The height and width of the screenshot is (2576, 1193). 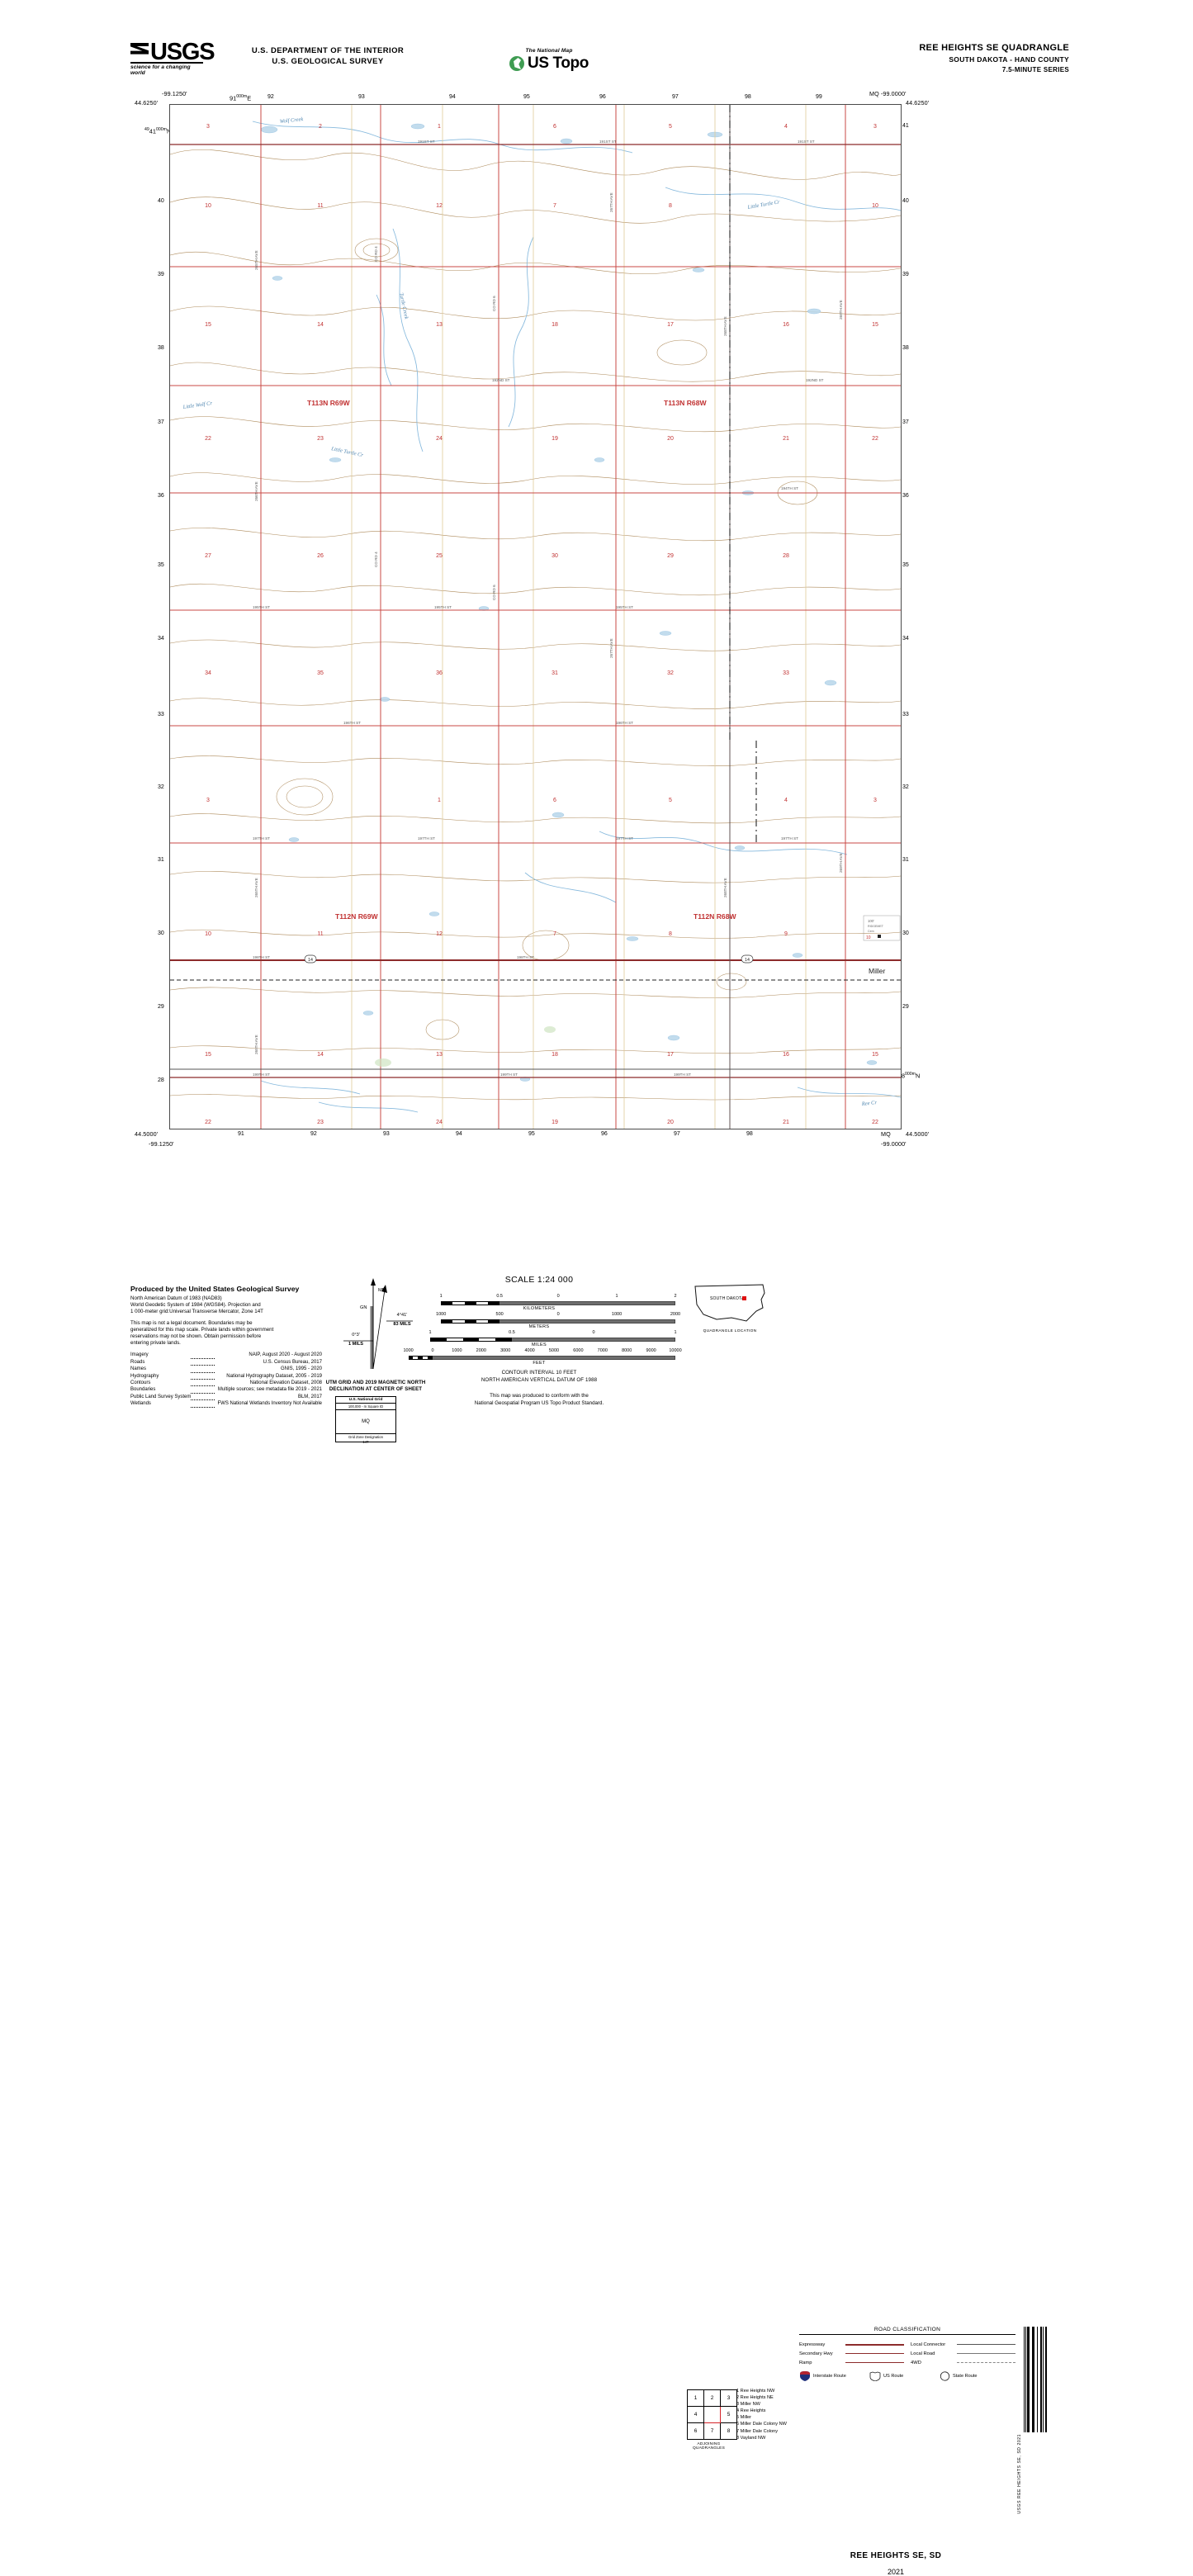 I want to click on source-row: Contours National Elevation Dataset, 2008, so click(x=226, y=1383).